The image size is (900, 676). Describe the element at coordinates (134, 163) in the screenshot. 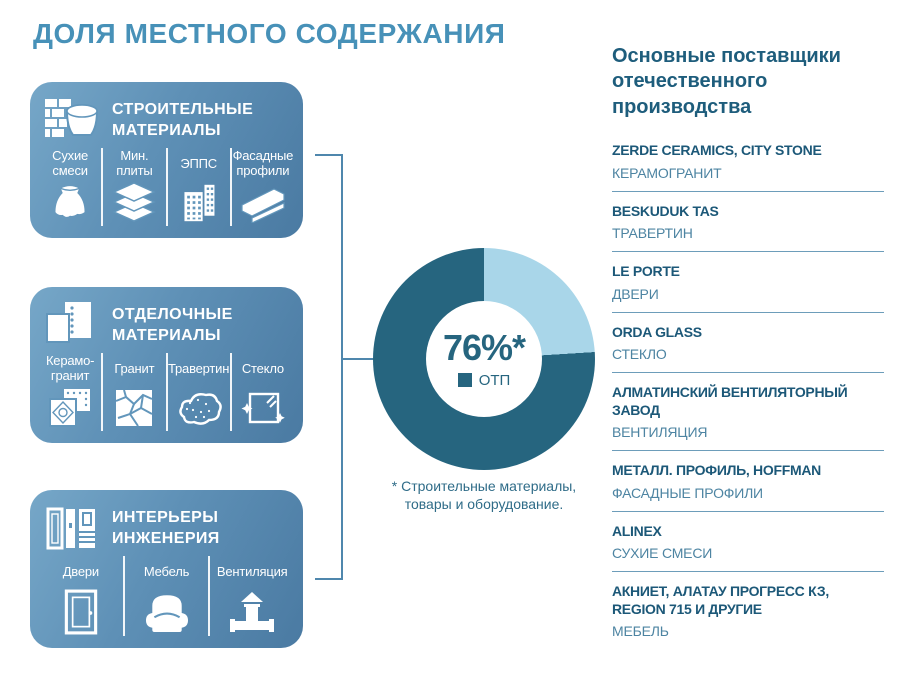

I see `card-item-label: Мин. плиты` at that location.